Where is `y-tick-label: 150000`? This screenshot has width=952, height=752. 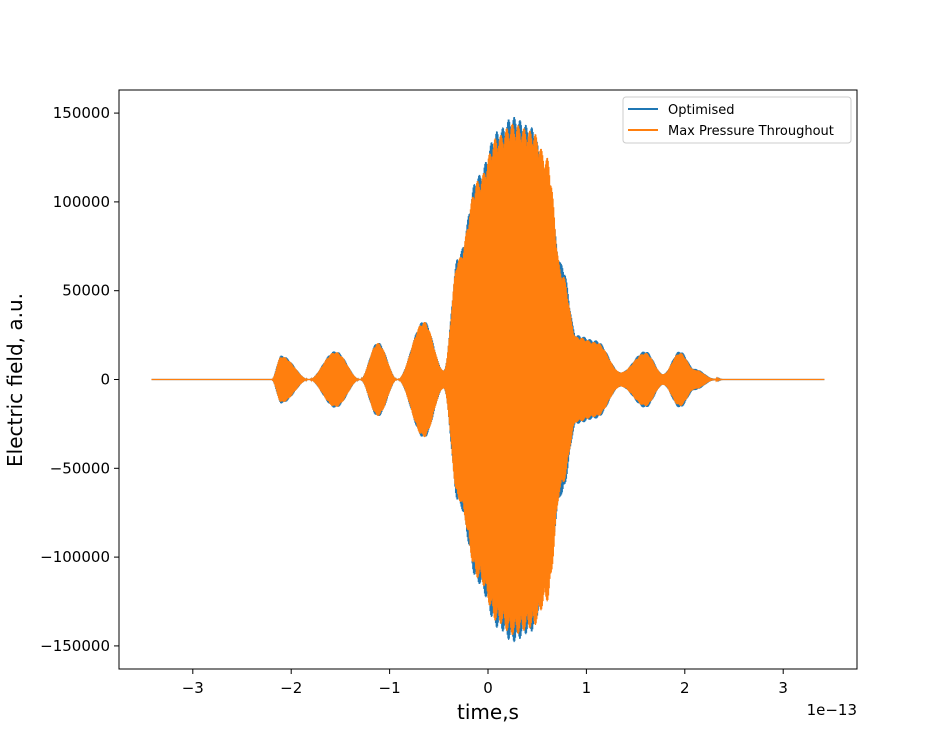
y-tick-label: 150000 is located at coordinates (81, 113).